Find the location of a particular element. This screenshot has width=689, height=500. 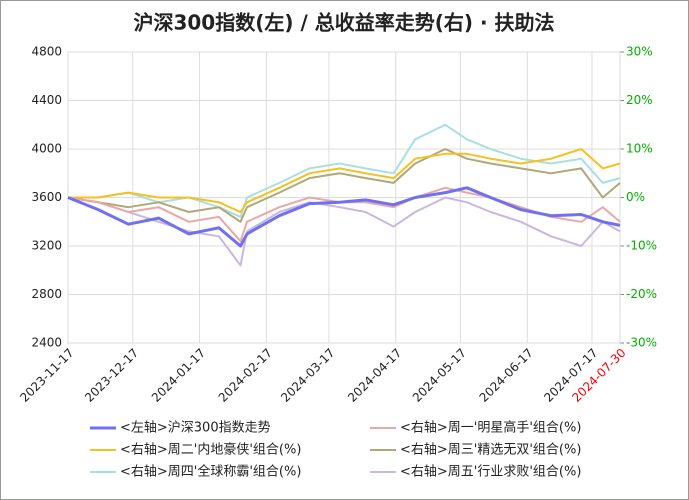

legend-label: <左轴>沪深300指数走势 is located at coordinates (195, 428).